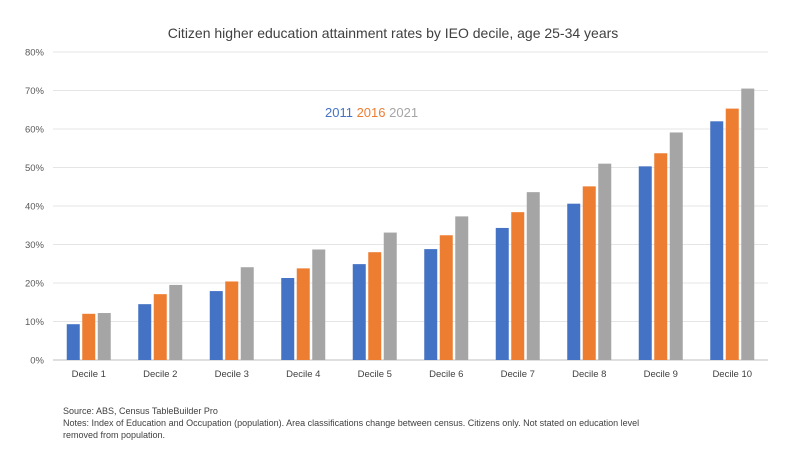  What do you see at coordinates (402, 112) in the screenshot?
I see `legend-entry-2021: 2021` at bounding box center [402, 112].